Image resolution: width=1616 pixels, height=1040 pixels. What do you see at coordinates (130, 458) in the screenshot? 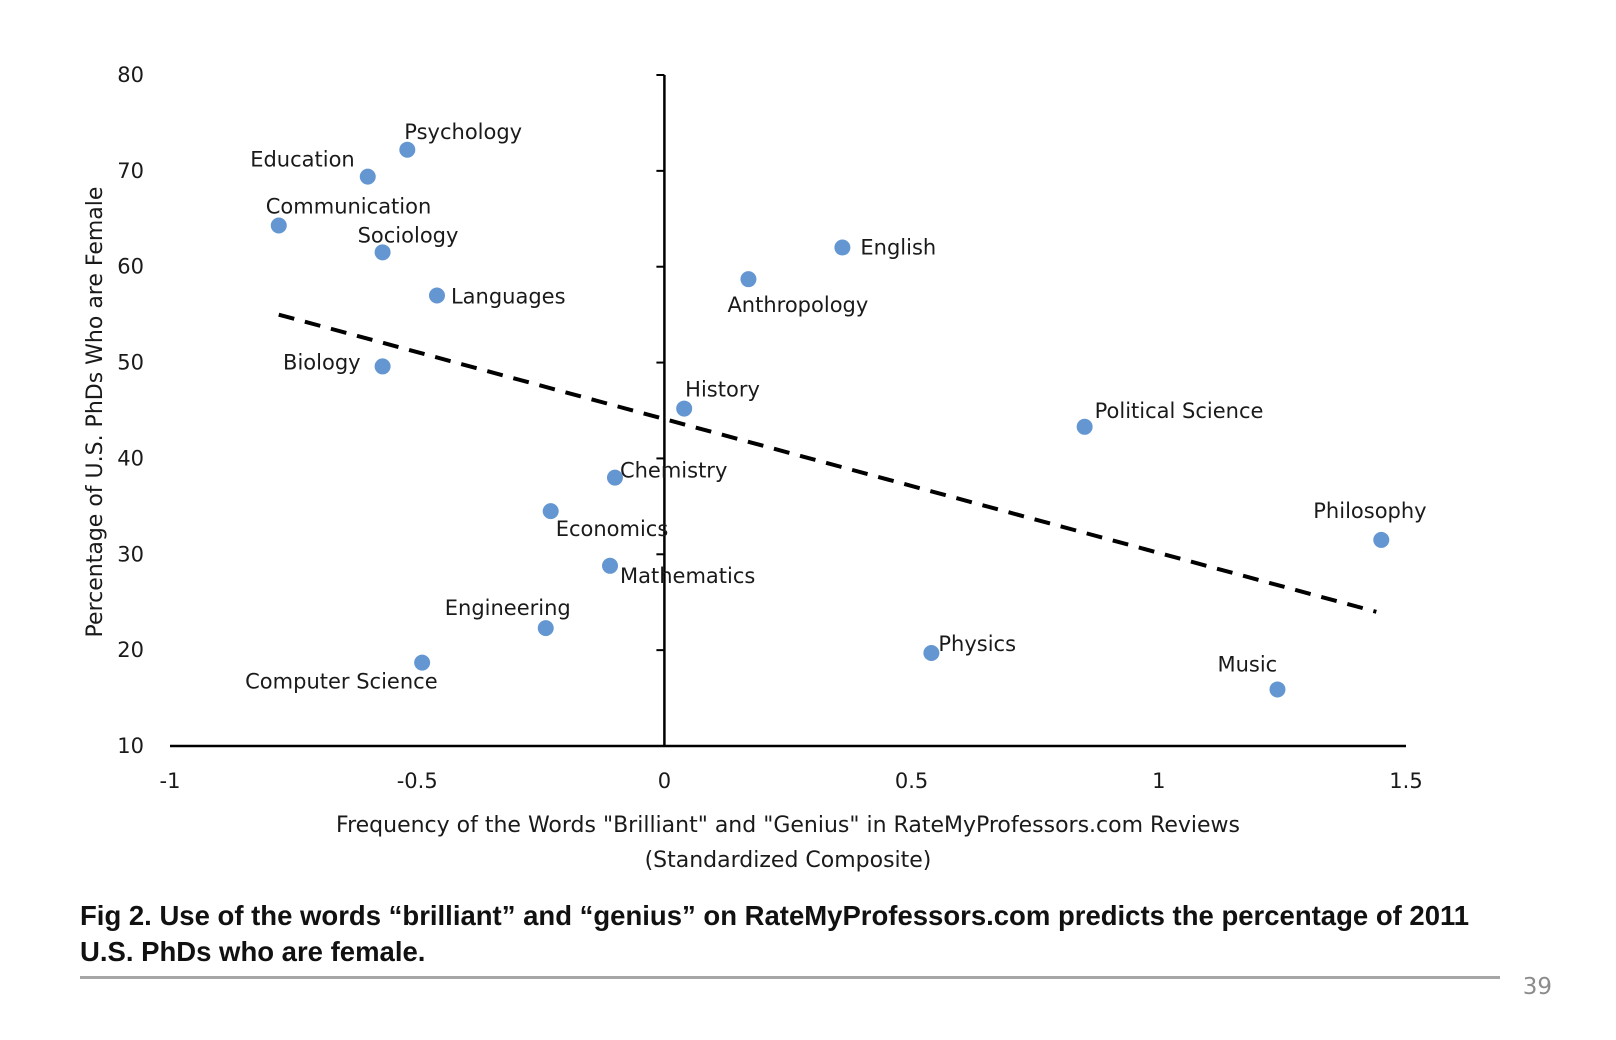
I see `y-tick-label: 40` at bounding box center [130, 458].